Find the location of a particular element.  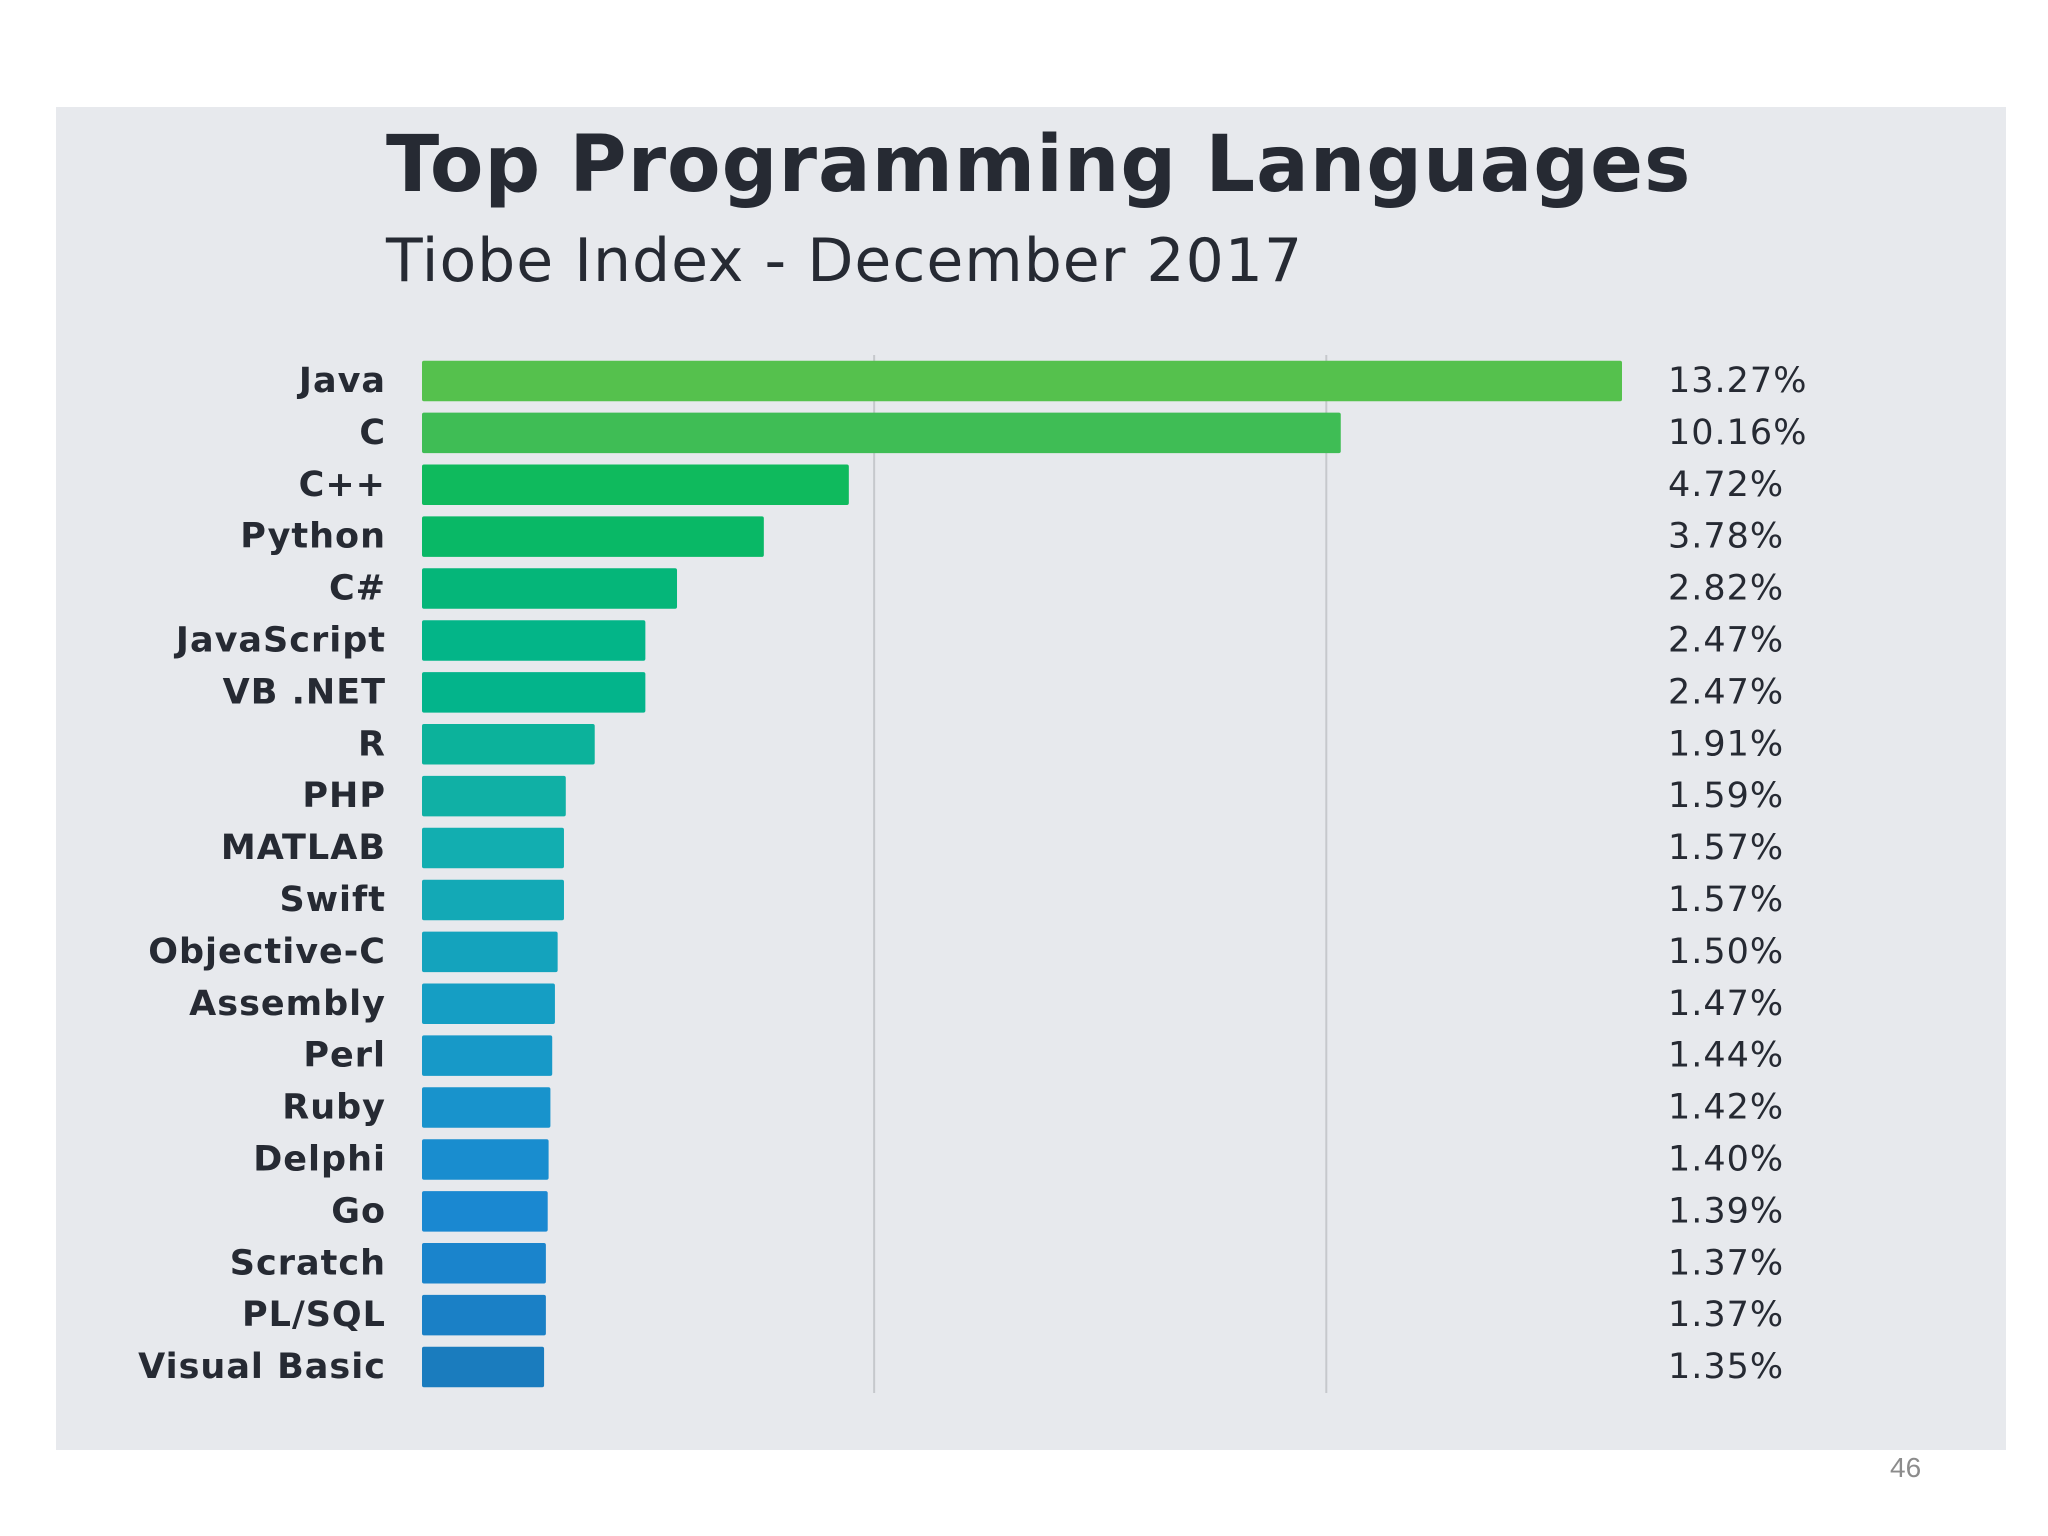

value-label: 4.72% is located at coordinates (1726, 485).